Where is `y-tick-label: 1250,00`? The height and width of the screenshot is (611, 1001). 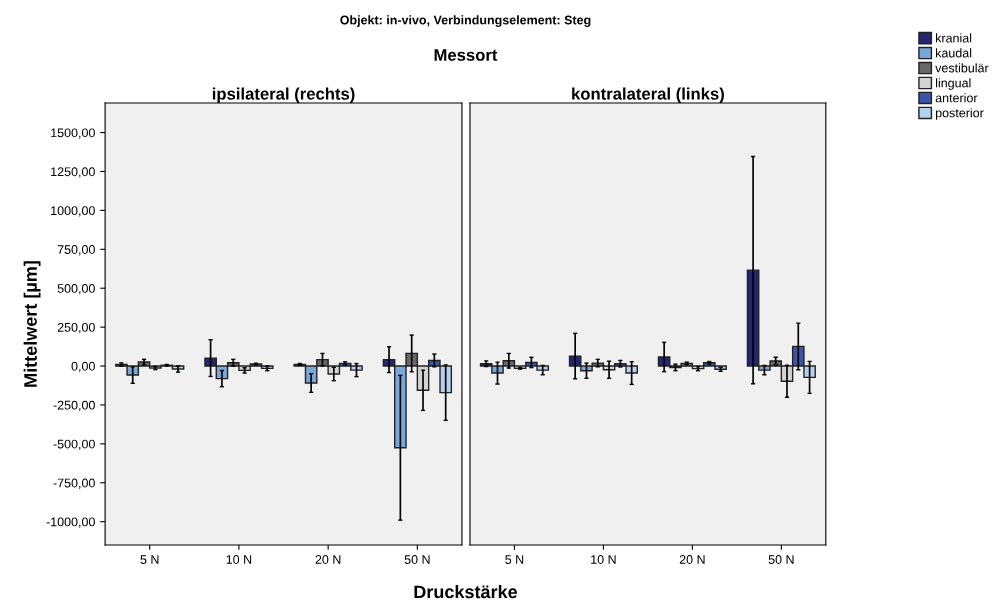
y-tick-label: 1250,00 is located at coordinates (73, 172).